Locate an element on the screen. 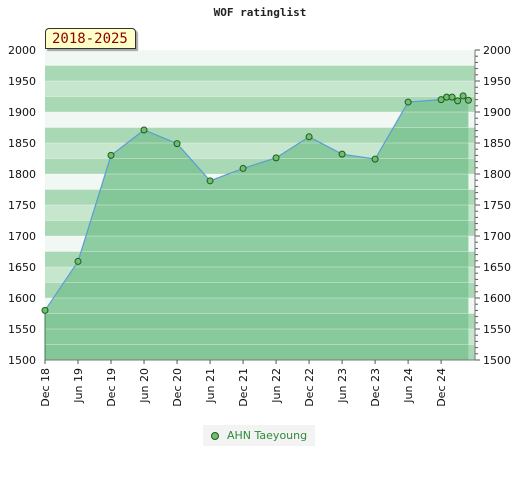 Image resolution: width=520 pixels, height=480 pixels. x-tick-label: Dec 23 is located at coordinates (375, 387).